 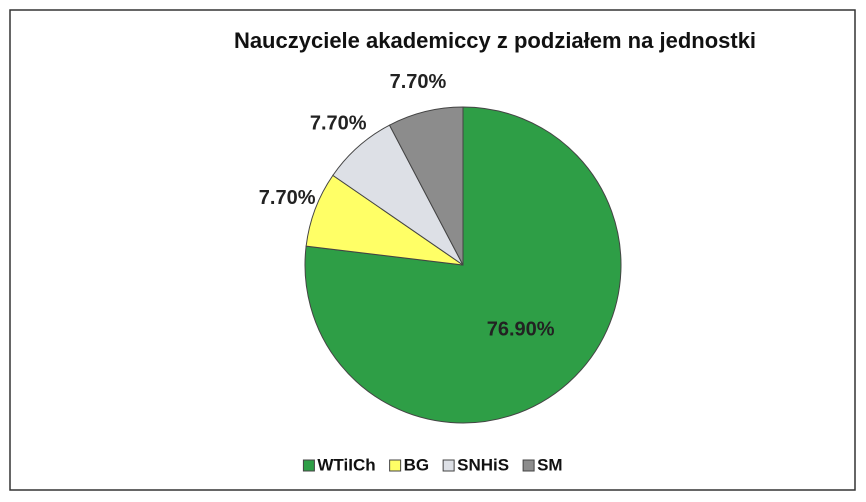 What do you see at coordinates (521, 329) in the screenshot?
I see `data-label: 76.90%` at bounding box center [521, 329].